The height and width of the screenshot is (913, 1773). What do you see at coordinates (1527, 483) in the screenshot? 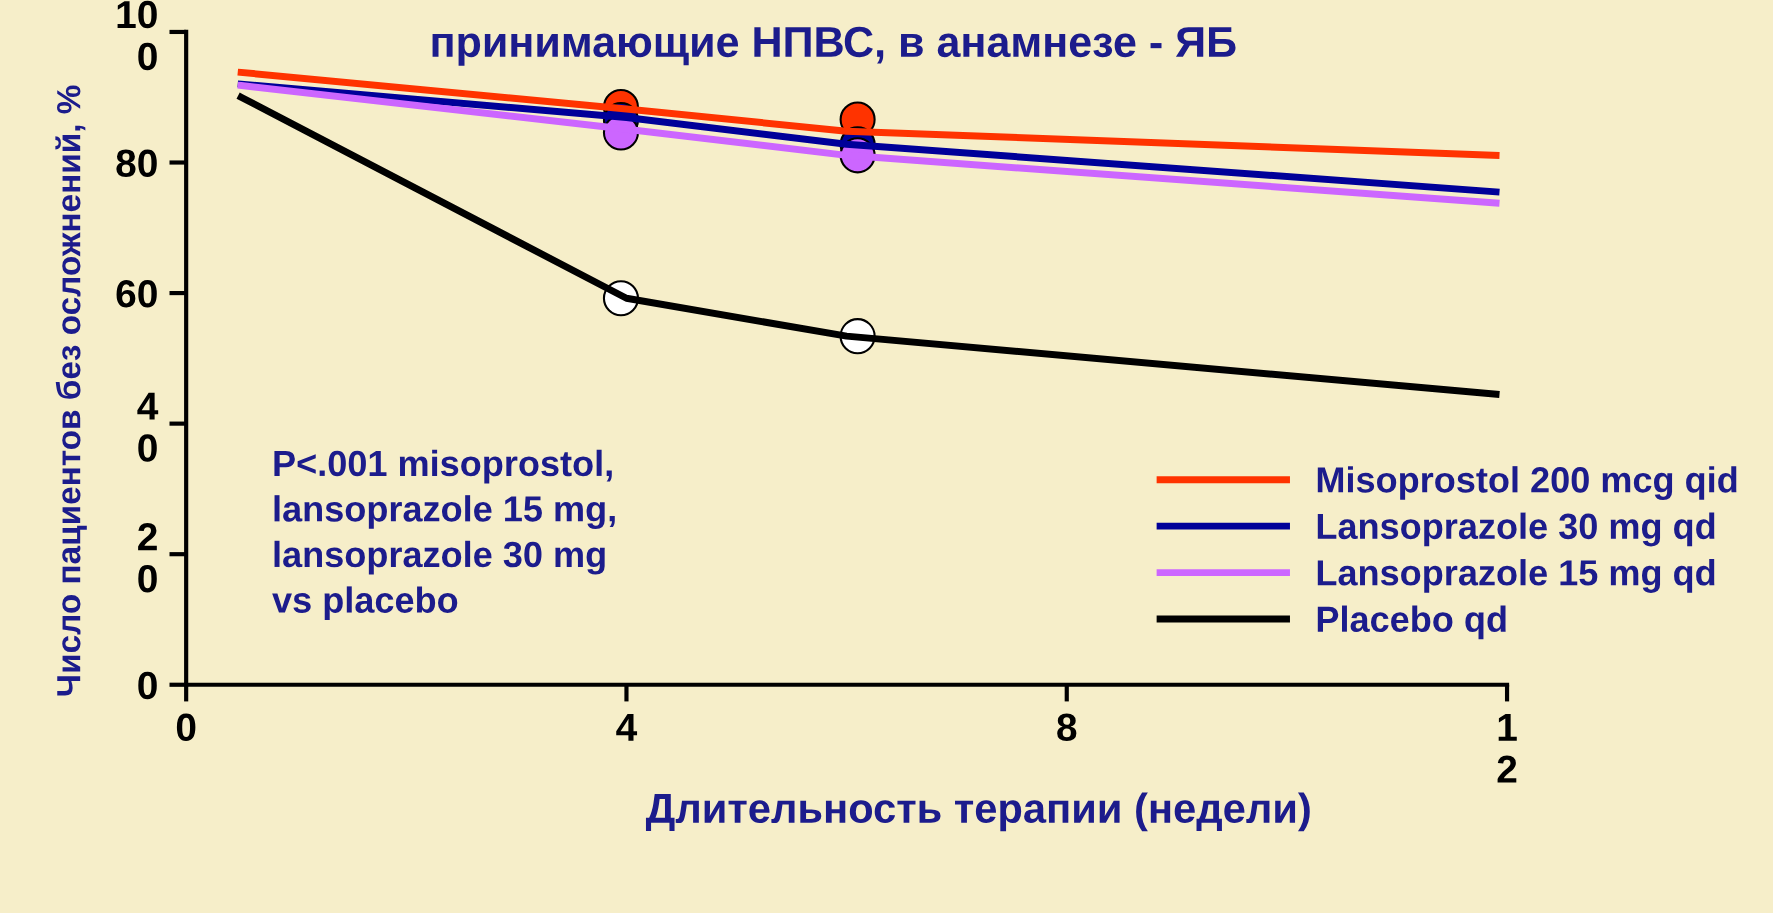
I see `legend-label: Misoprostol 200 mcg qid` at bounding box center [1527, 483].